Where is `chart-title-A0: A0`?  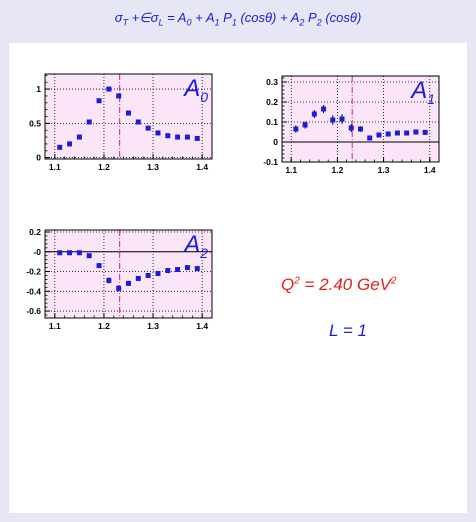 chart-title-A0: A0 is located at coordinates (195, 90).